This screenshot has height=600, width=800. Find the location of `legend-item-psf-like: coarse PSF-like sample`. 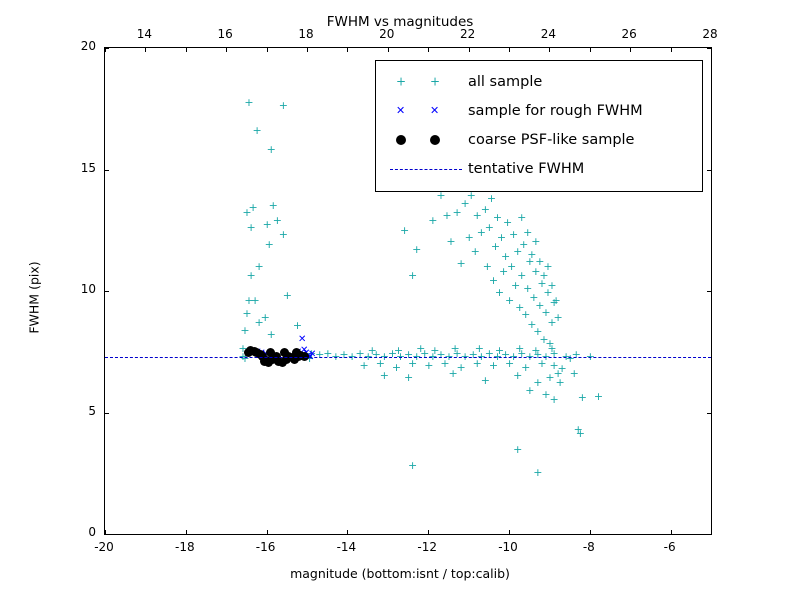

legend-item-psf-like: coarse PSF-like sample is located at coordinates (539, 139).